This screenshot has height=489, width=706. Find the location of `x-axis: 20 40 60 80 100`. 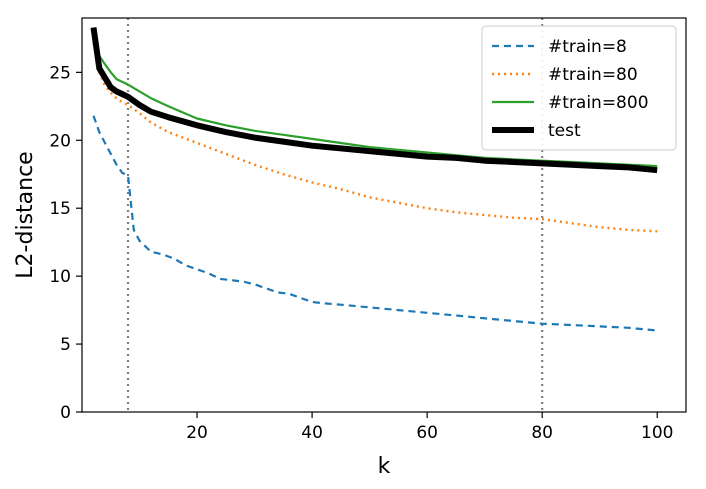

x-axis: 20 40 60 80 100 is located at coordinates (429, 427).